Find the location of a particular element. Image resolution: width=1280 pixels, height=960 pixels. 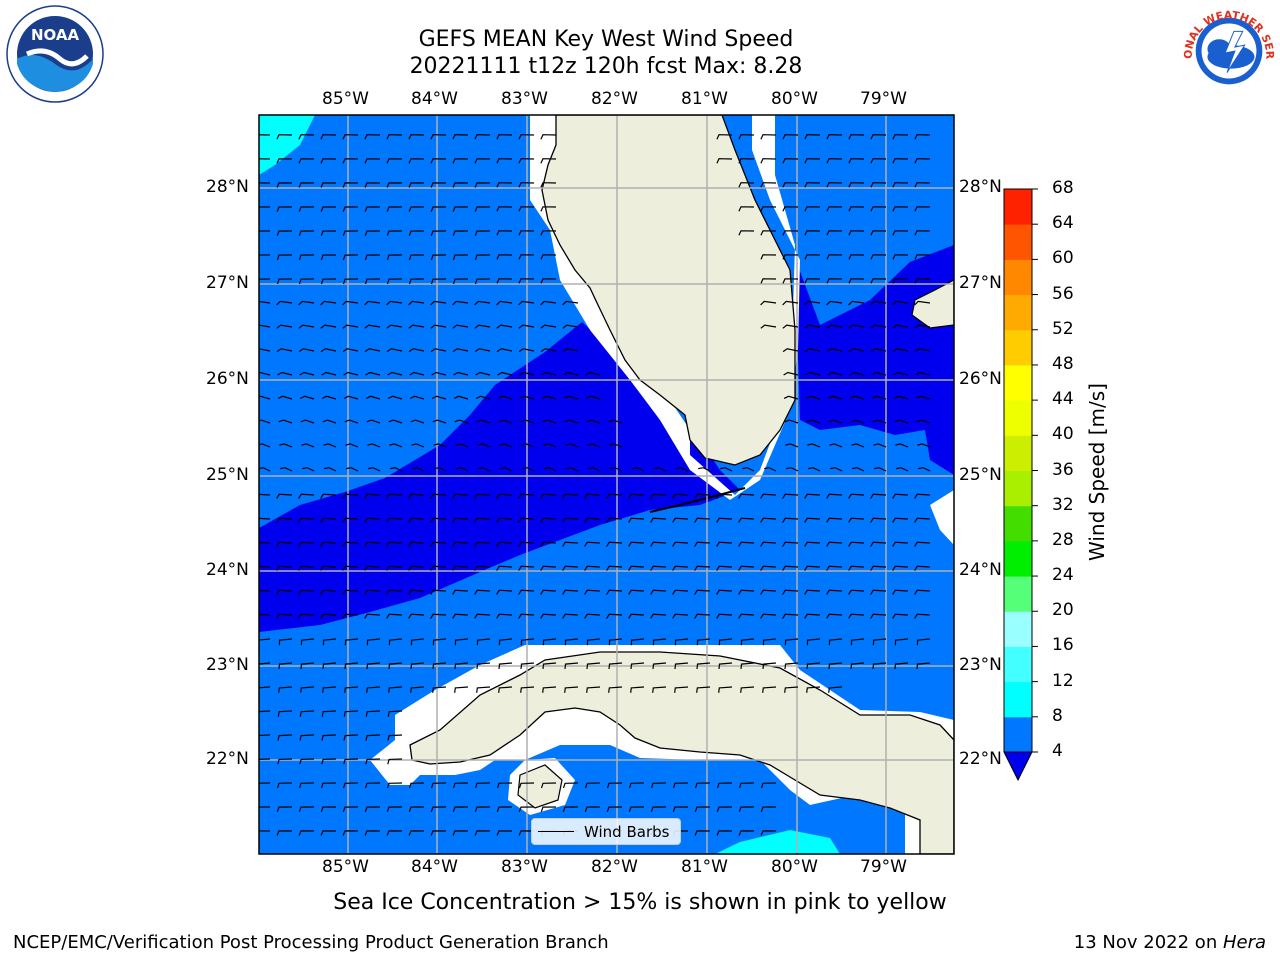

isla-juventud-land is located at coordinates (540, 786).